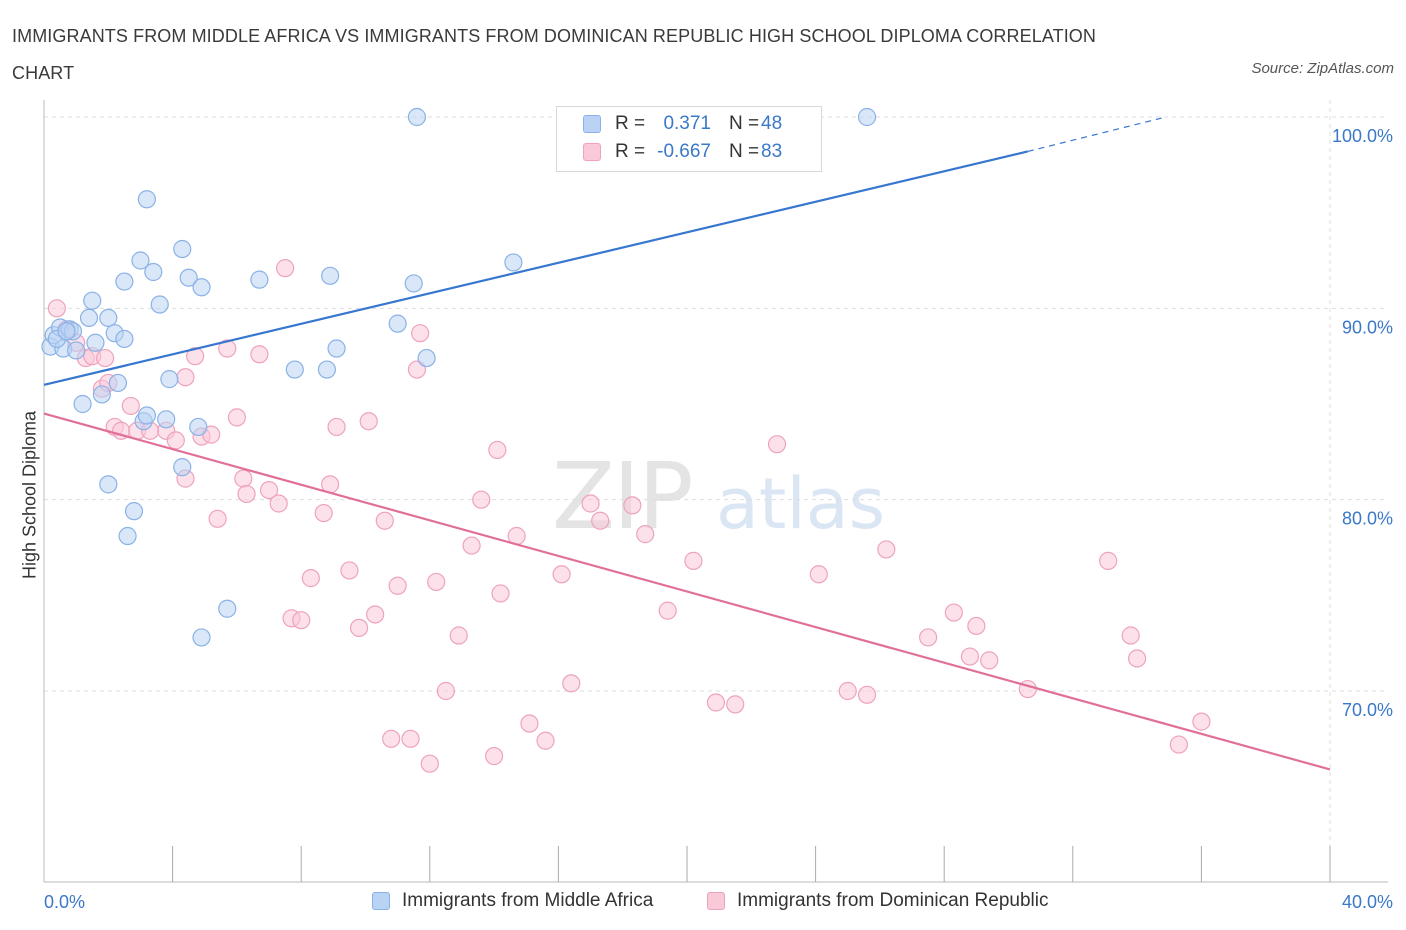 This screenshot has height=930, width=1406. Describe the element at coordinates (592, 124) in the screenshot. I see `legend-swatch-blue` at that location.